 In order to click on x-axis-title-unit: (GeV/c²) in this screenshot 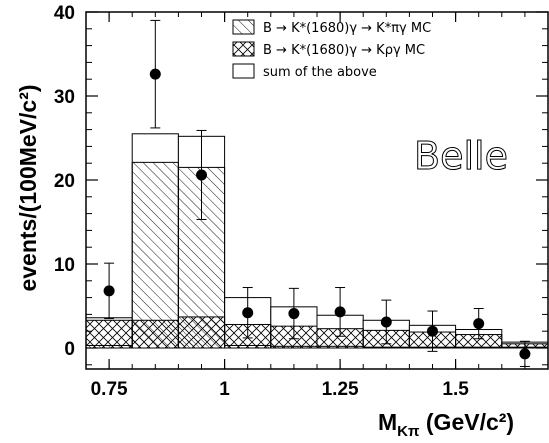, I will do `click(467, 422)`.